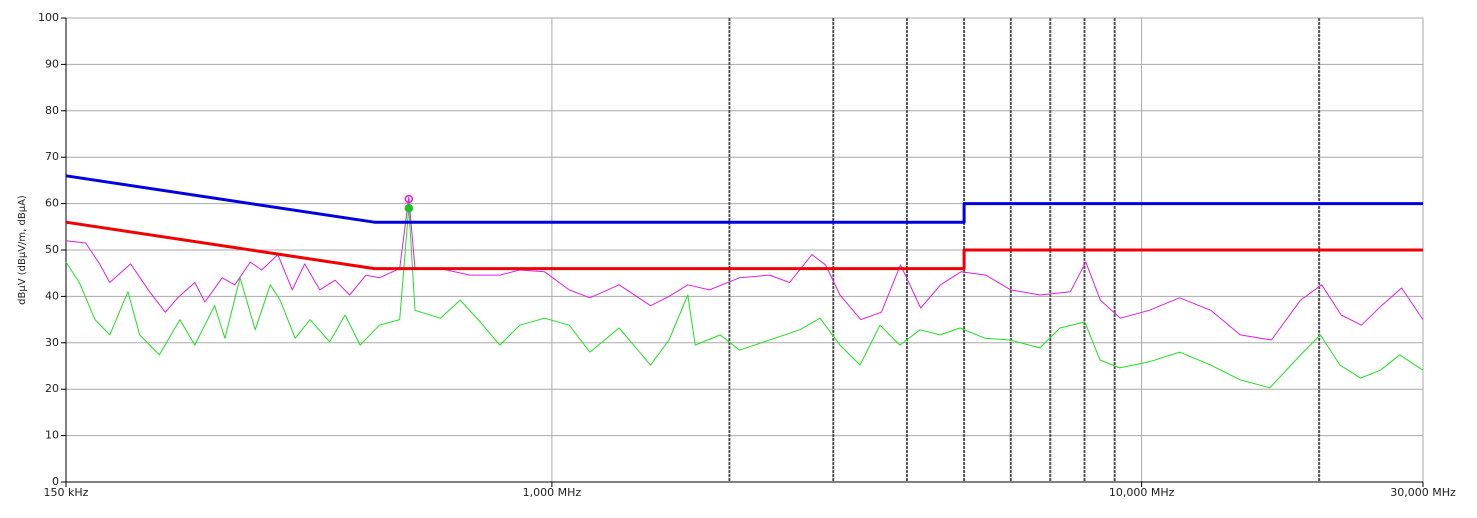 The image size is (1477, 518). Describe the element at coordinates (48, 17) in the screenshot. I see `y-tick-label: 100` at that location.